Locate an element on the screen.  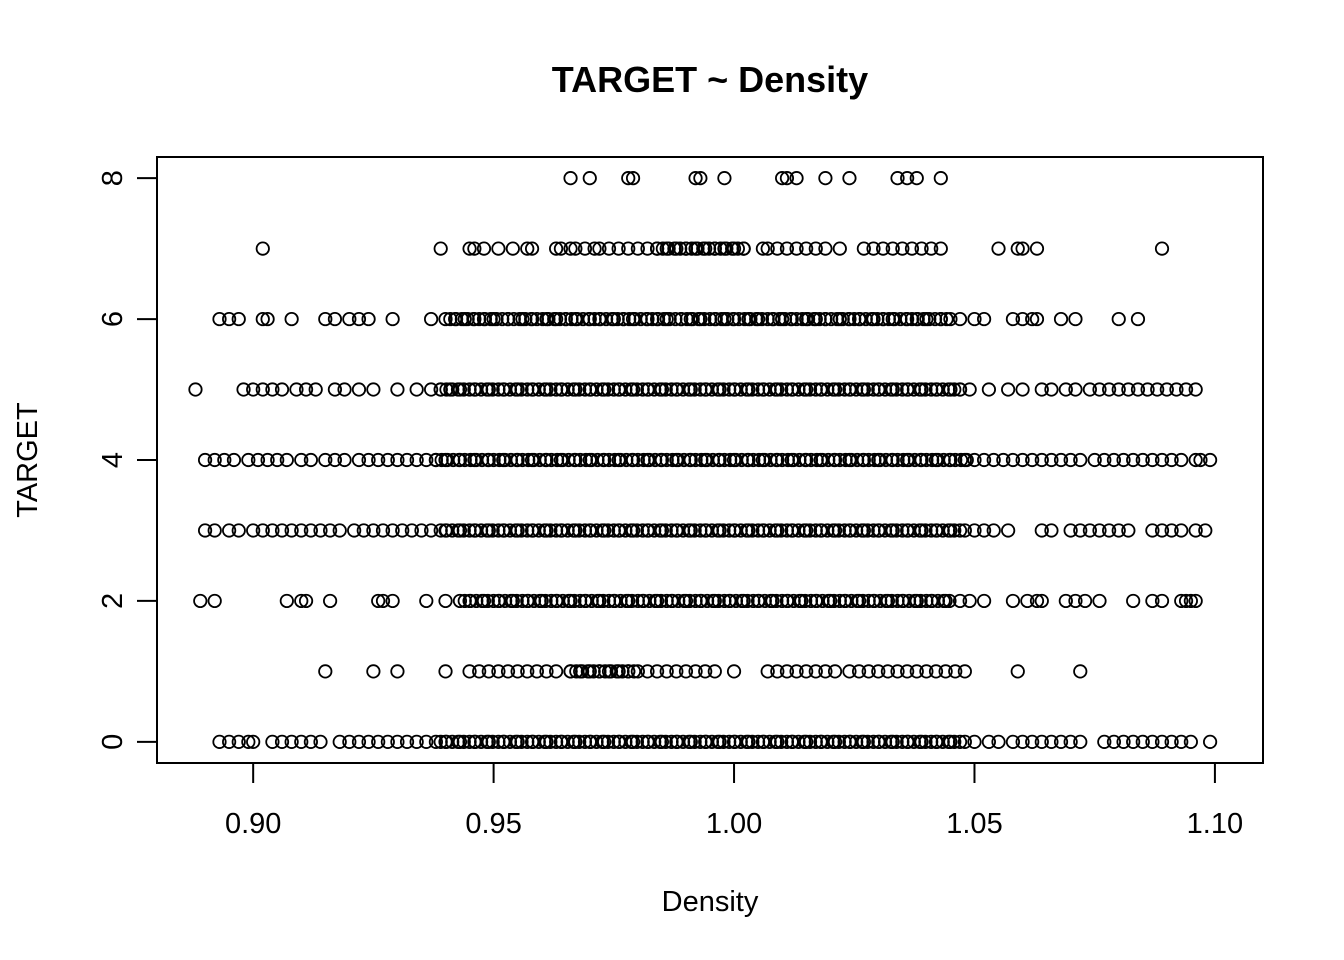
x-tick-label: 0.95 is located at coordinates (493, 824).